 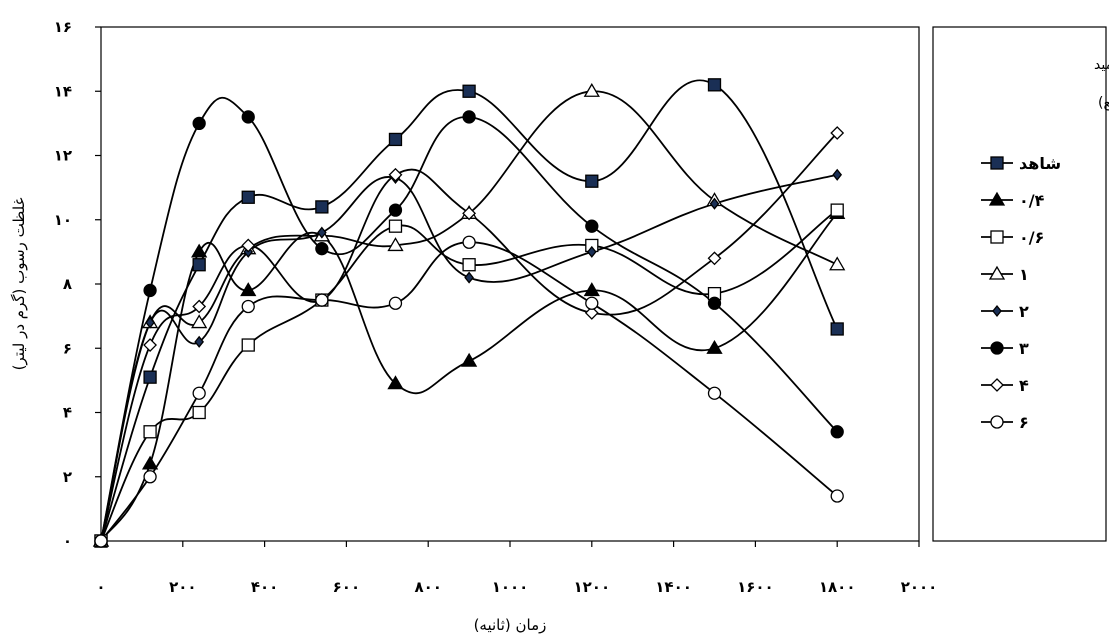 I want to click on y-tick-label: ۱۲, so click(x=63, y=156).